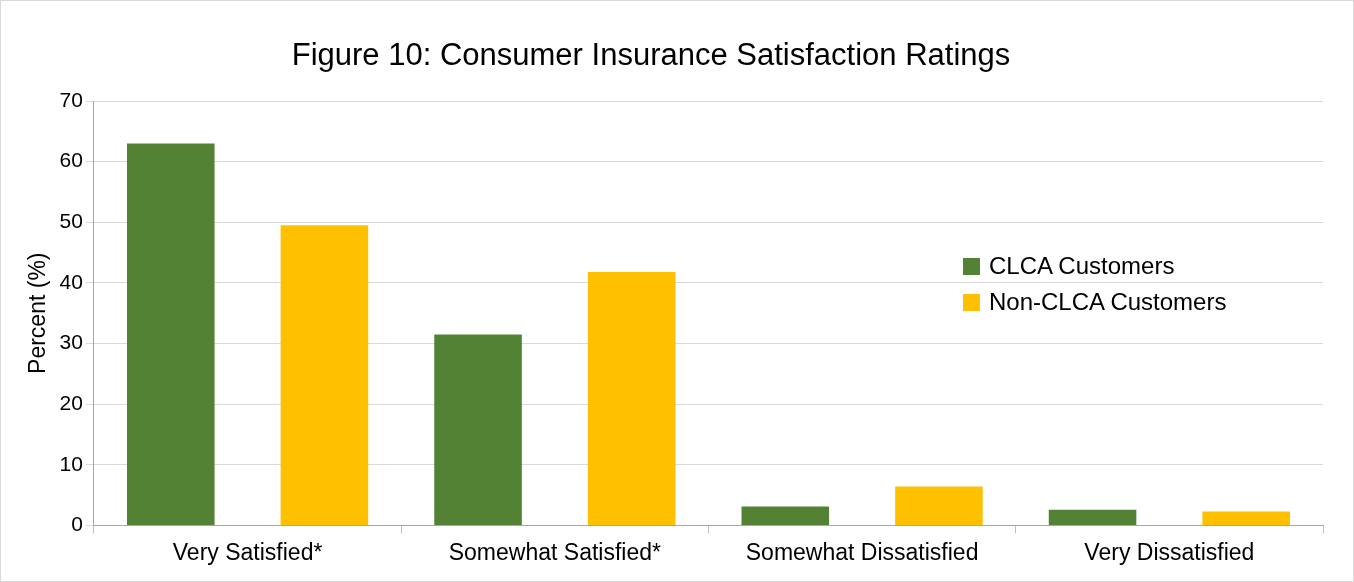  I want to click on y-axis-title: Percent (%), so click(37, 313).